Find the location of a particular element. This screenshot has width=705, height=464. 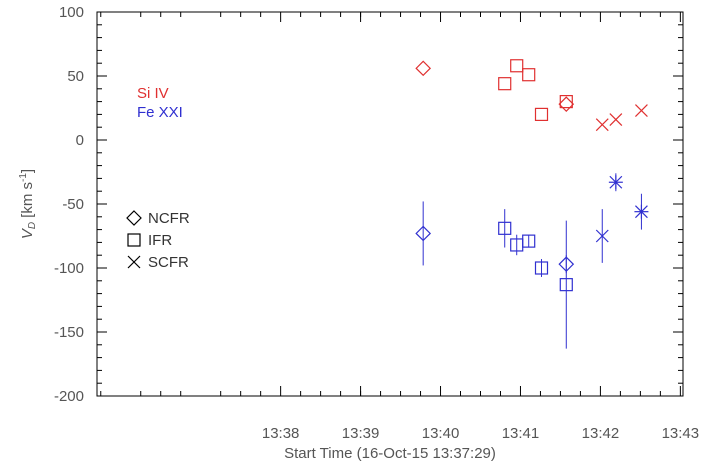

legend: Si IV Fe XXI NCFR IFR SCFR is located at coordinates (158, 178).